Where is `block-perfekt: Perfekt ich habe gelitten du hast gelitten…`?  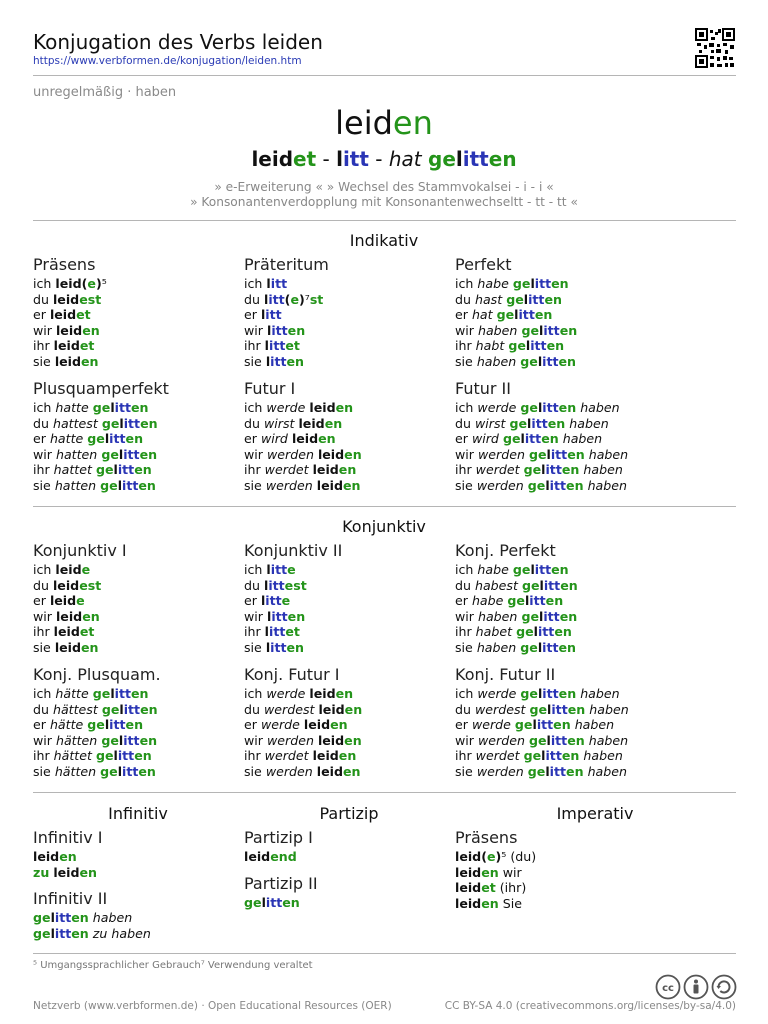
block-perfekt: Perfekt ich habe gelitten du hast gelitten… is located at coordinates (557, 312).